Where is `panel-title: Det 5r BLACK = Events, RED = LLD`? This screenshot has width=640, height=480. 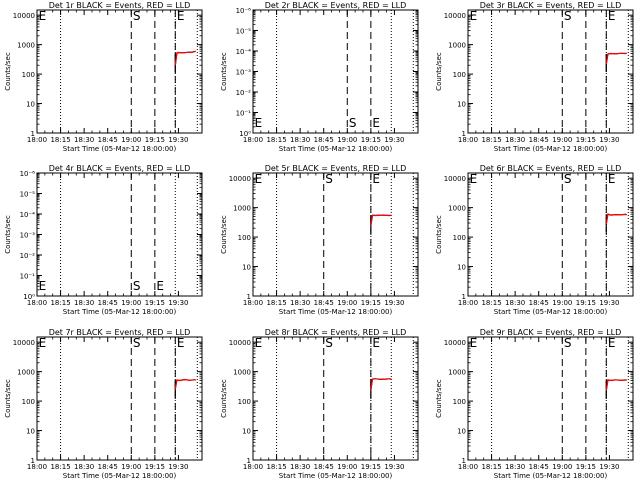
panel-title: Det 5r BLACK = Events, RED = LLD is located at coordinates (336, 168).